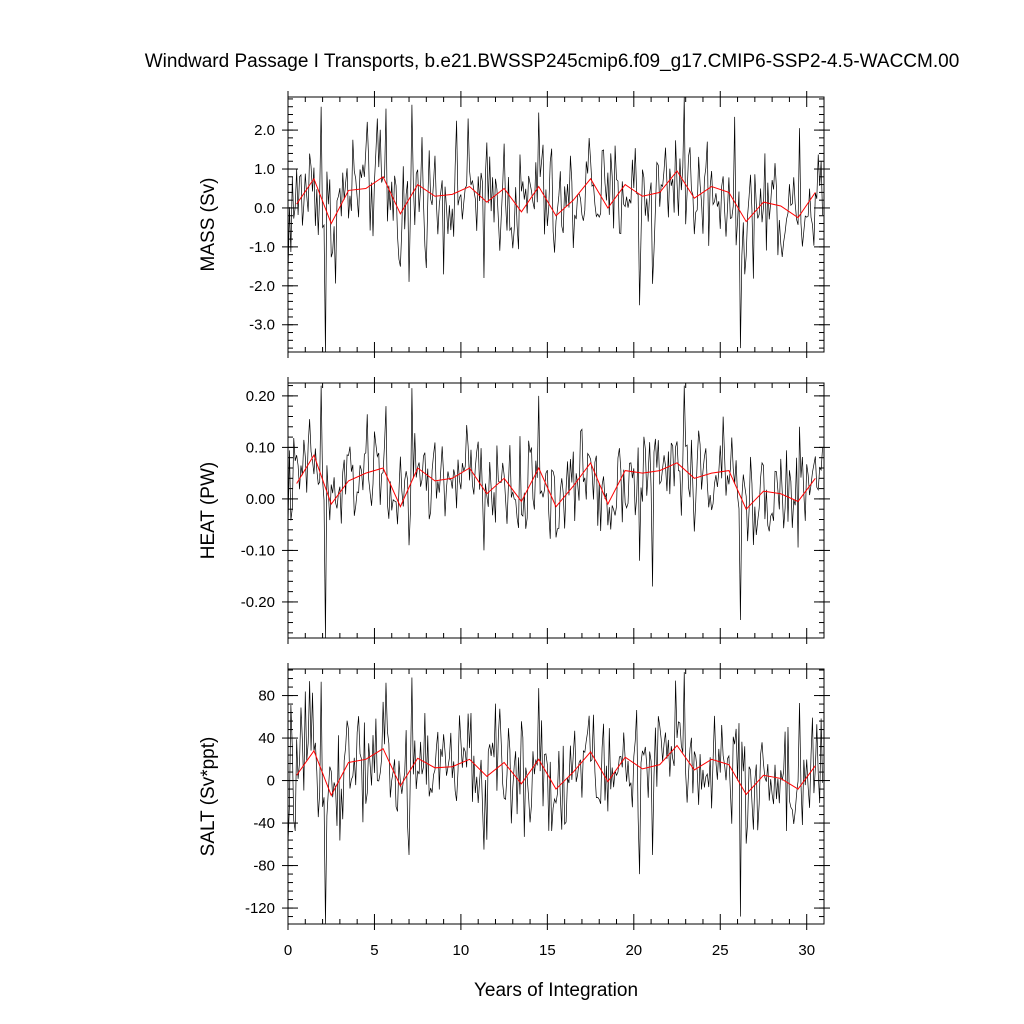 The width and height of the screenshot is (1024, 1024). Describe the element at coordinates (260, 447) in the screenshot. I see `y-tick-label: 0.10` at that location.